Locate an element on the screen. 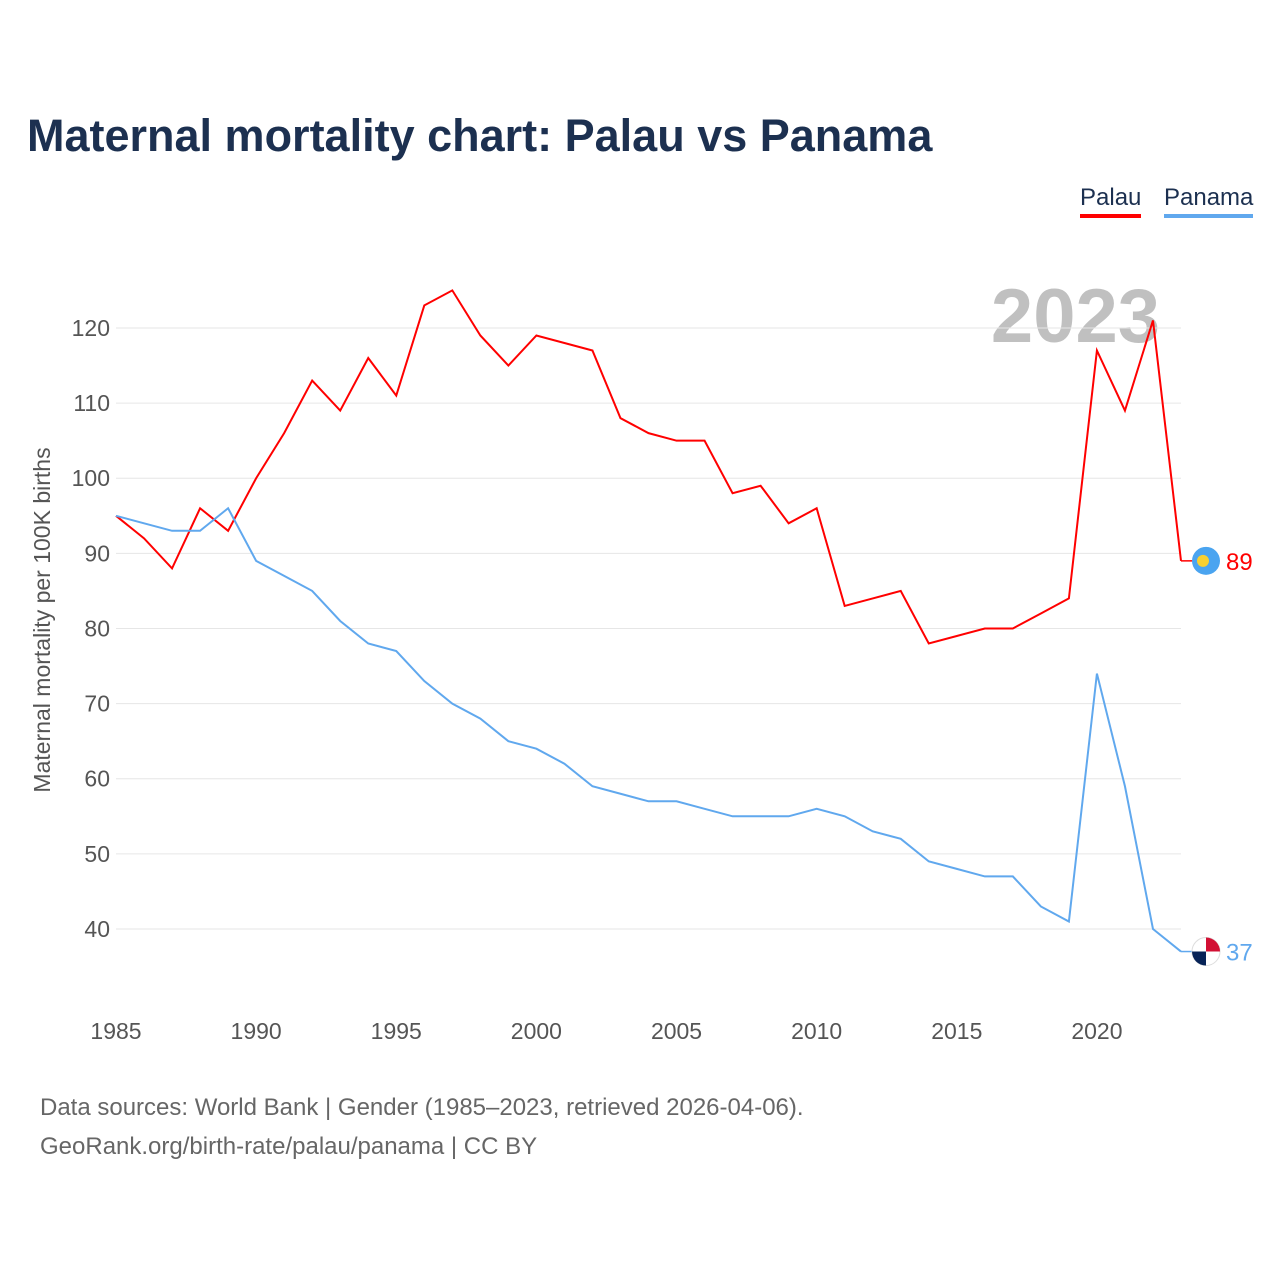 Image resolution: width=1280 pixels, height=1280 pixels. year-watermark: 2023 is located at coordinates (1075, 316).